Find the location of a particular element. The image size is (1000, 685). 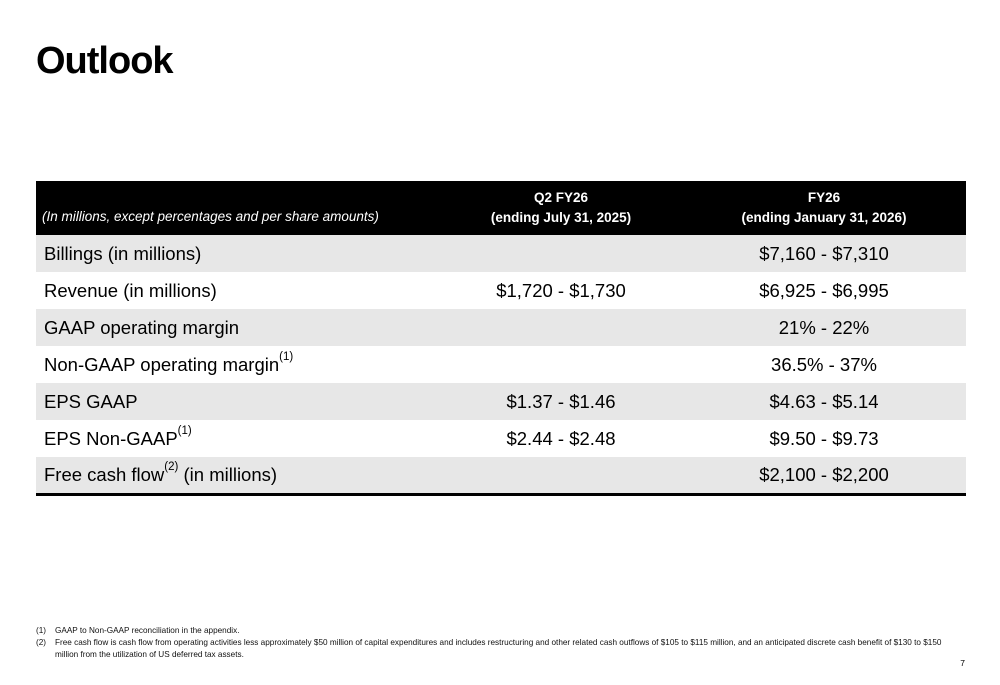

table-row: EPS GAAP $1.37 - $1.46 $4.63 - $5.14 is located at coordinates (501, 401).